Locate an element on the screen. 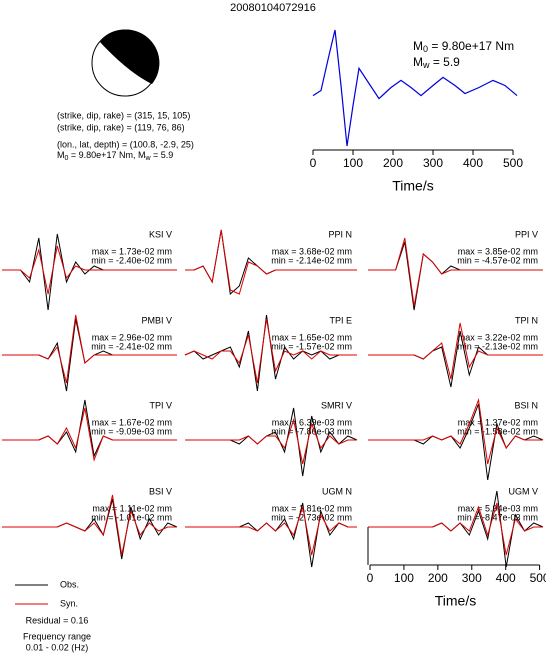  min-label: min = -1.58e-02 mm is located at coordinates (497, 431).